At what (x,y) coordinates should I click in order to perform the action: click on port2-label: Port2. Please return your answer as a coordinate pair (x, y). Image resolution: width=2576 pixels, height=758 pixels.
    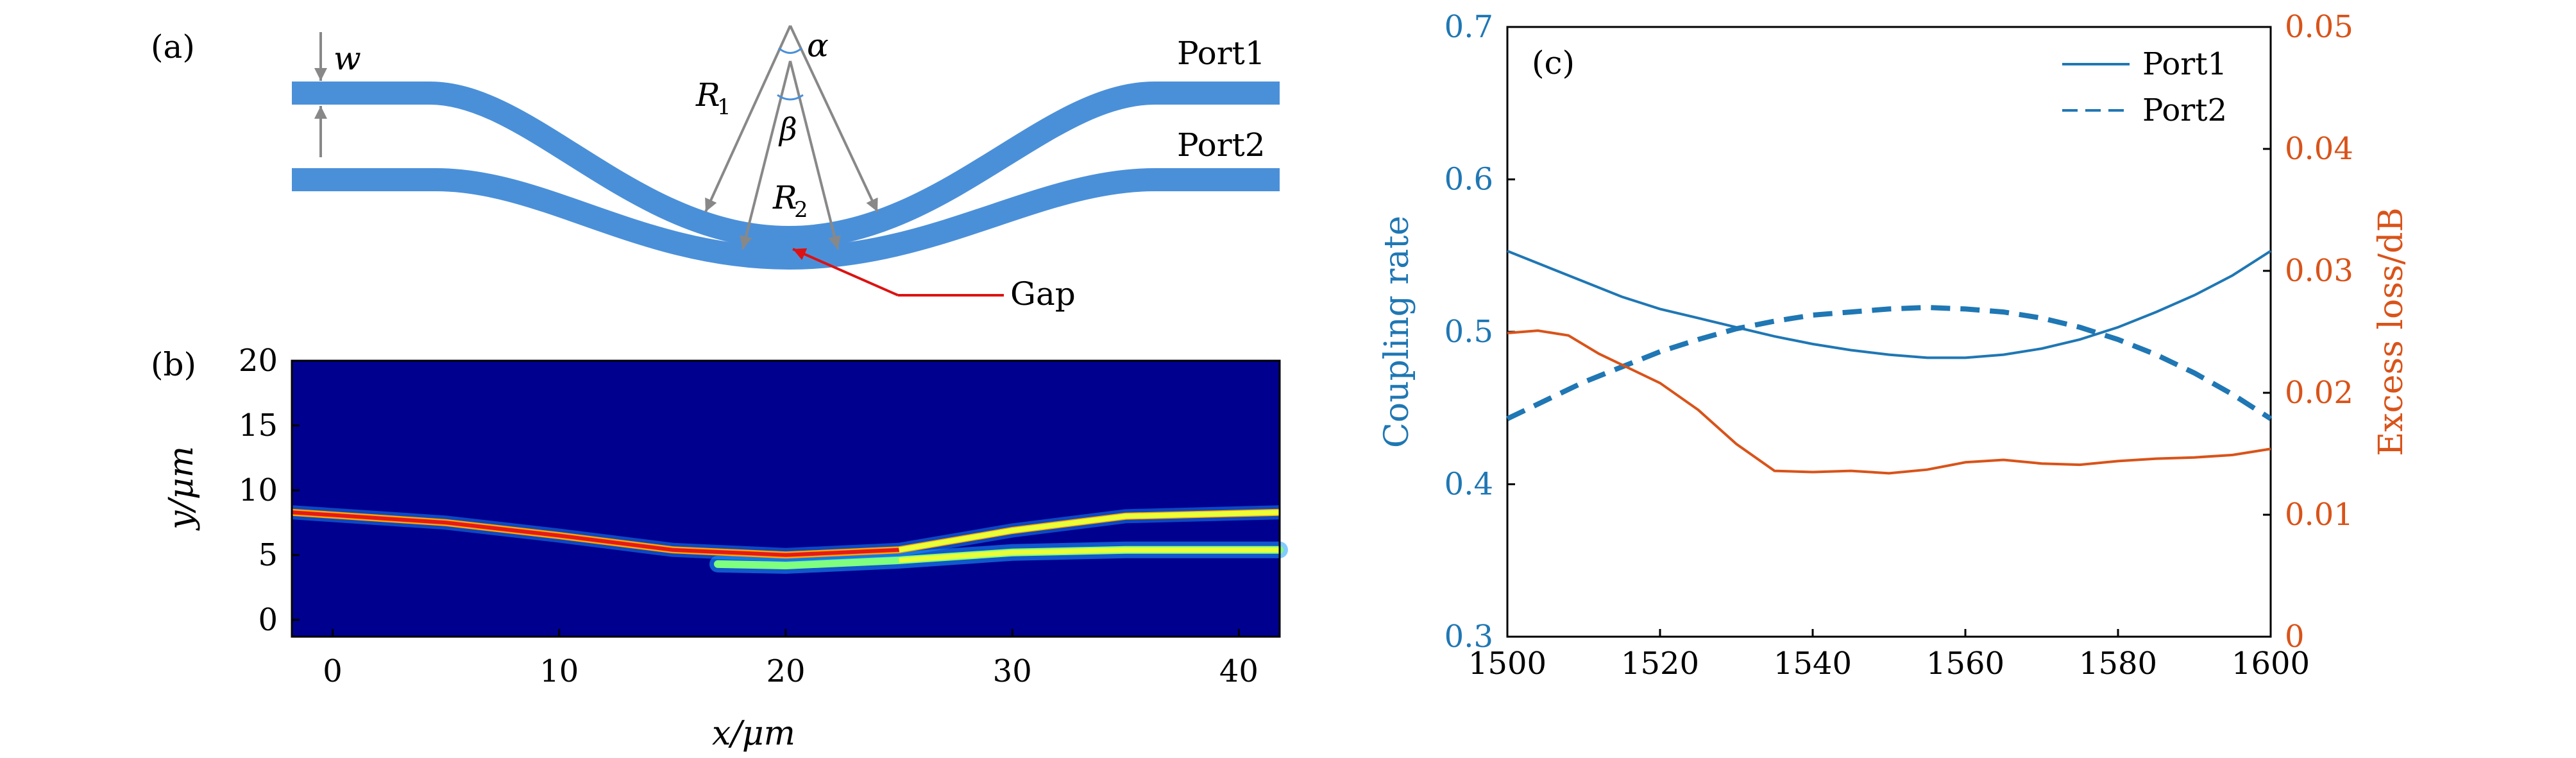
    Looking at the image, I should click on (1221, 145).